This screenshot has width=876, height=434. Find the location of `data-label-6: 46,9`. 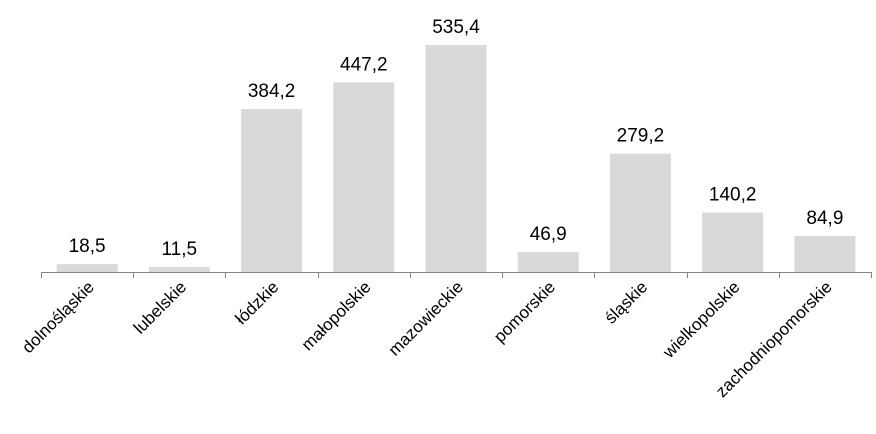

data-label-6: 46,9 is located at coordinates (548, 234).